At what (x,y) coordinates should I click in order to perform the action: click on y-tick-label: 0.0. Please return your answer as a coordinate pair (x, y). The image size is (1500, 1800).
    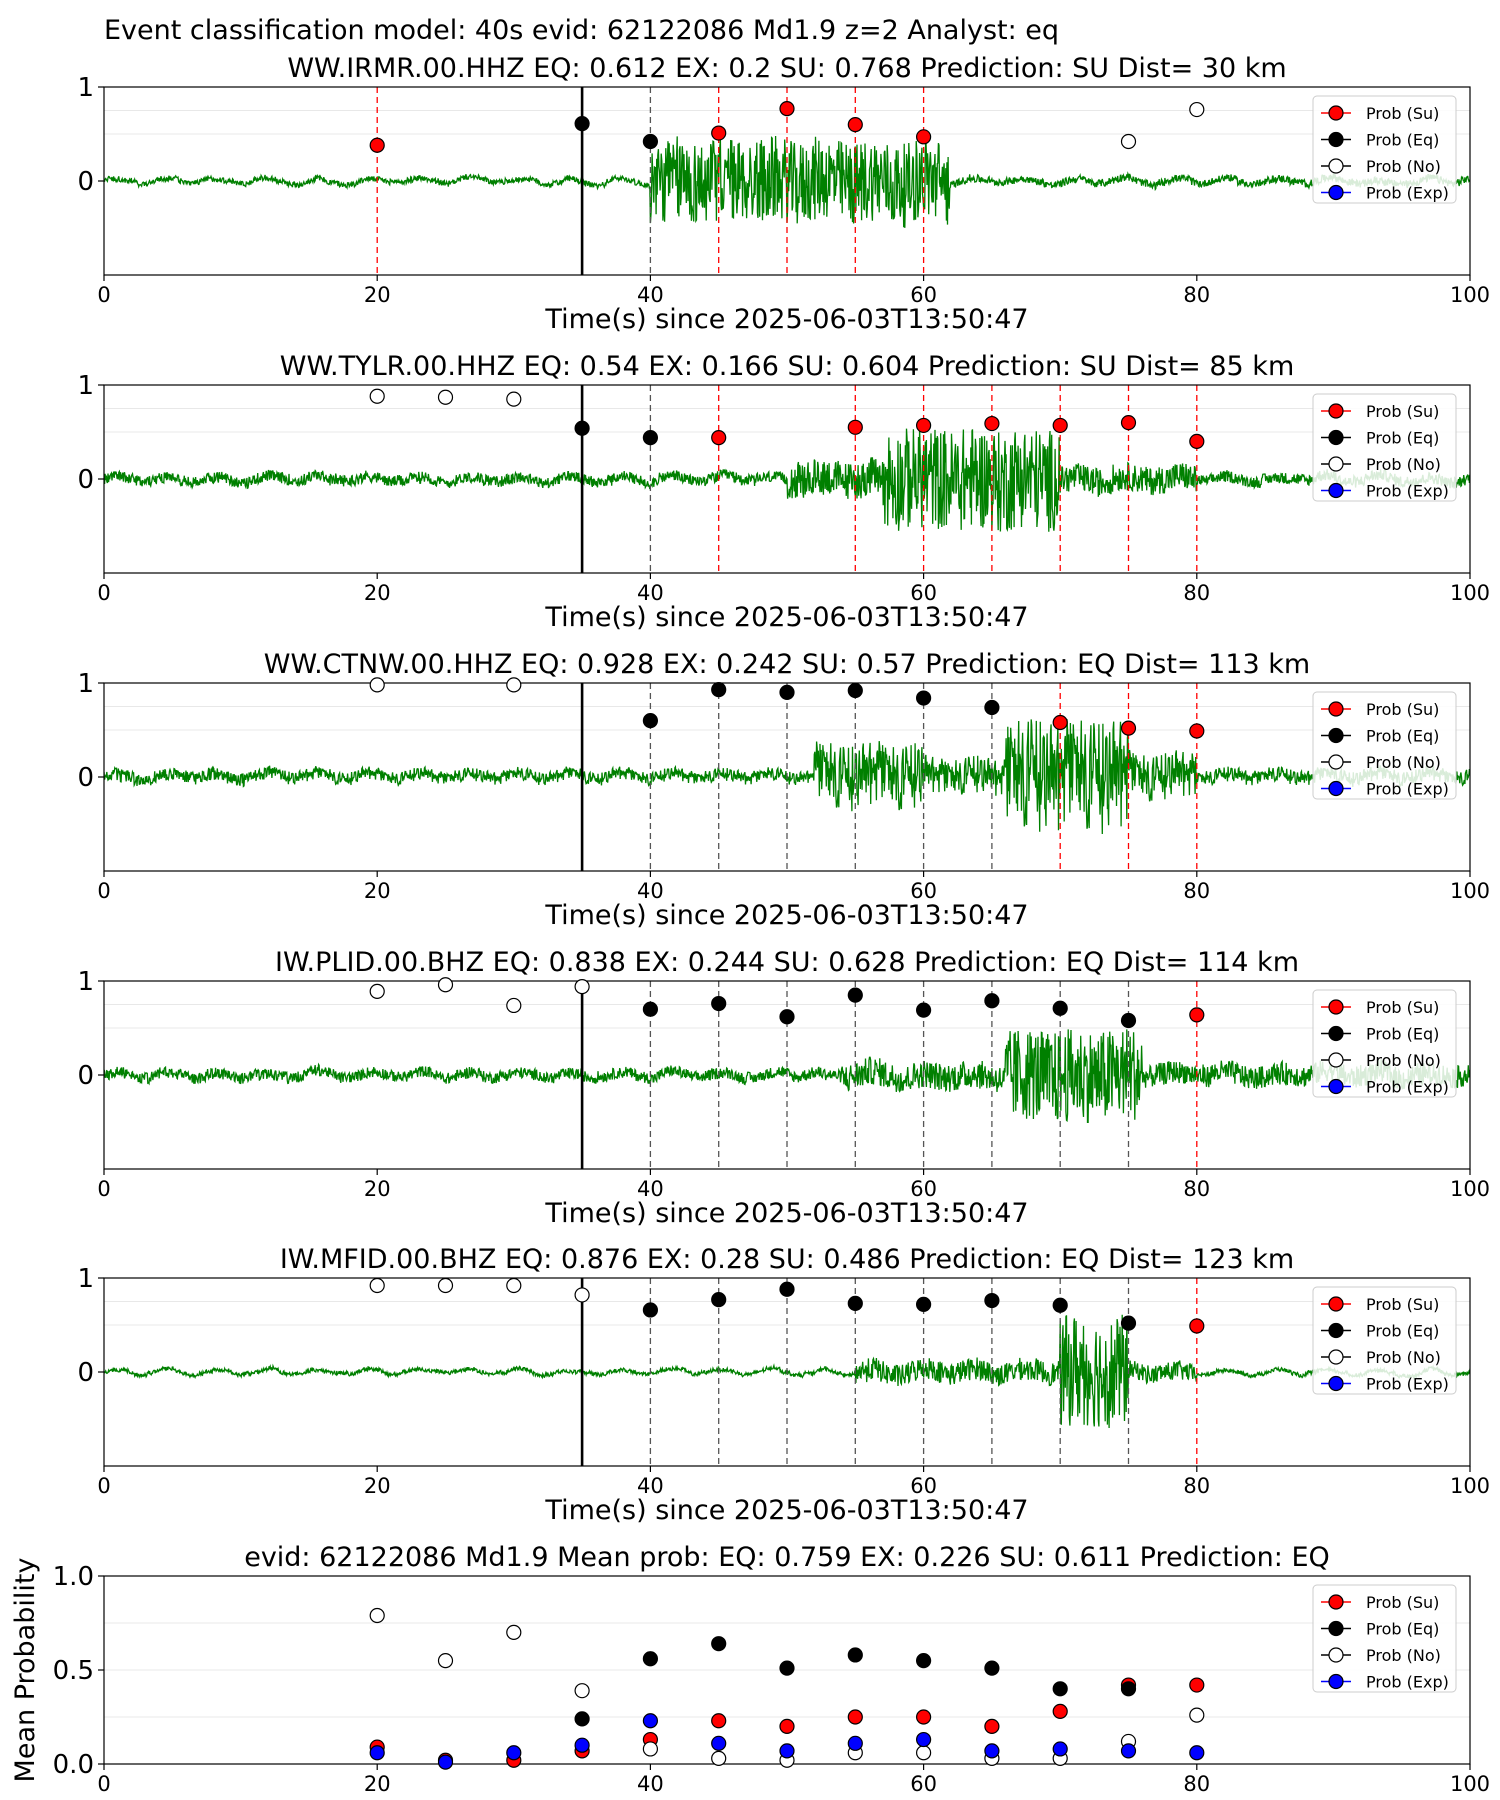
    Looking at the image, I should click on (73, 1765).